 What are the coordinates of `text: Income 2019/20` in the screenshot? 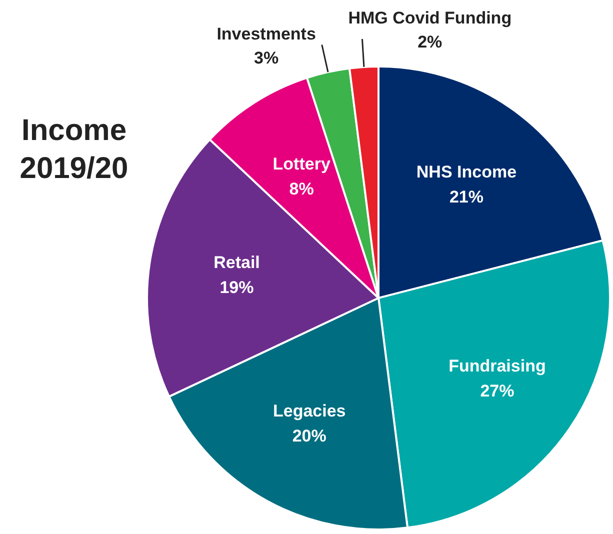 It's located at (74, 150).